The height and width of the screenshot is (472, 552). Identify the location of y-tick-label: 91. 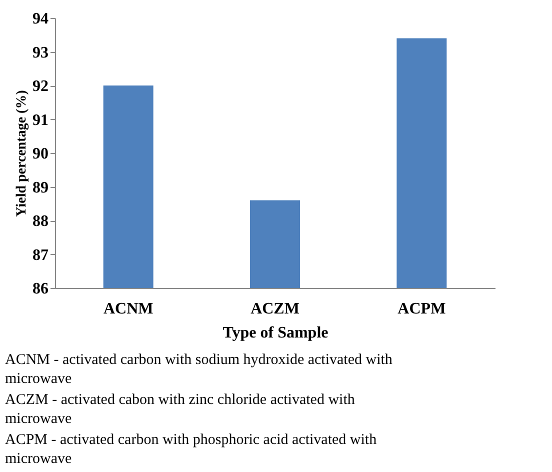
(40, 120).